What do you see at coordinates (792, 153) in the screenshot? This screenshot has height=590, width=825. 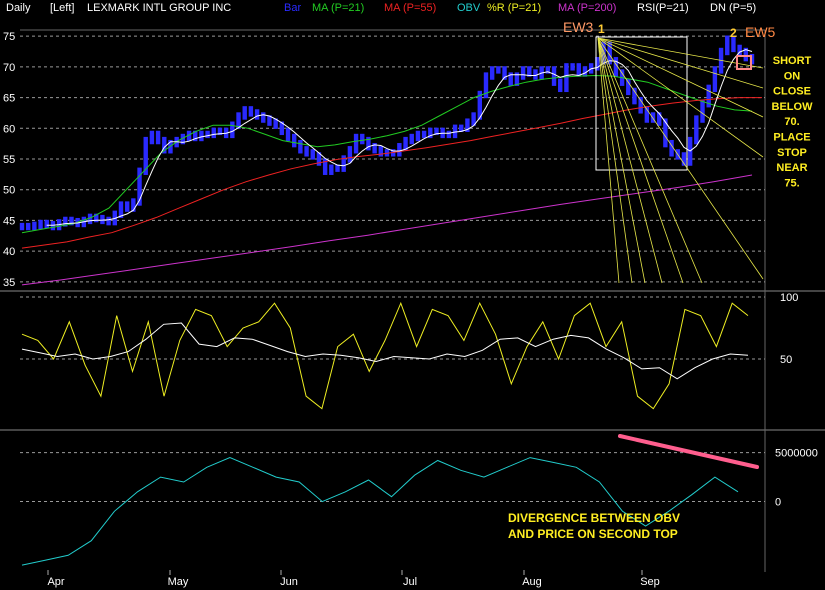 I see `short-note-line: STOP` at bounding box center [792, 153].